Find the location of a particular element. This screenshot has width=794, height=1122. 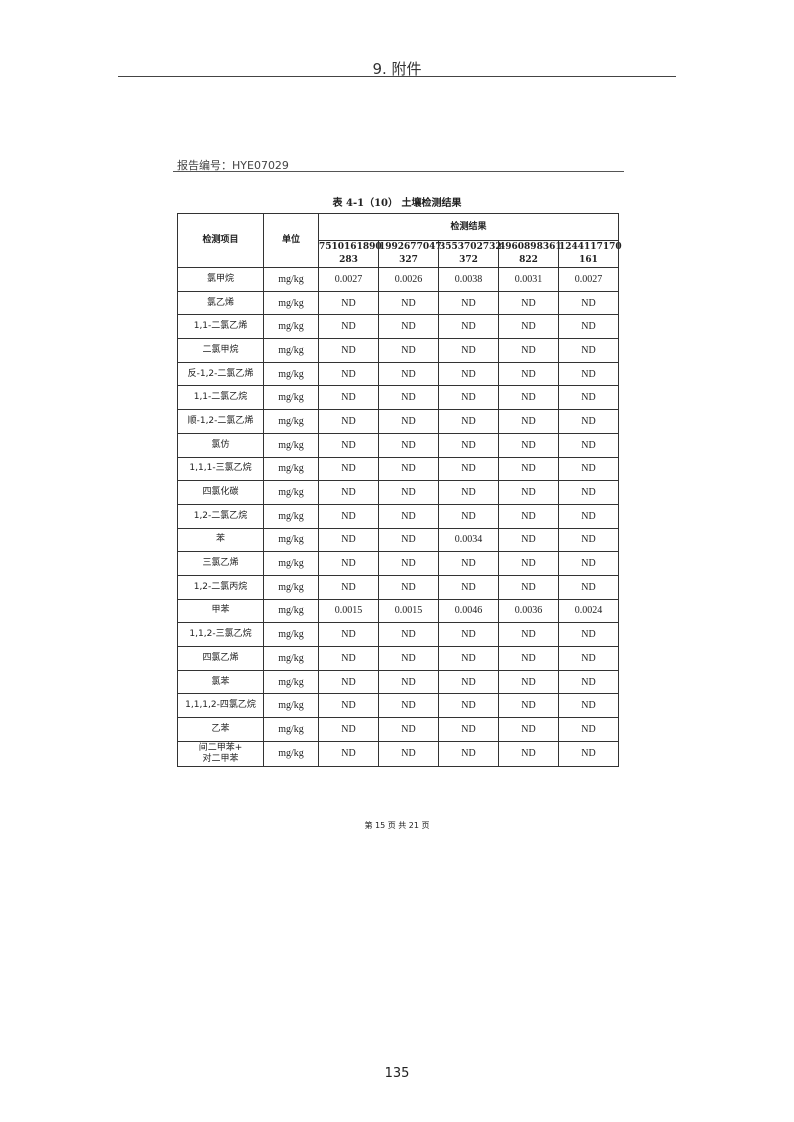

table-row: 四氯化碳 mg/kg ND ND ND ND ND is located at coordinates (398, 492).